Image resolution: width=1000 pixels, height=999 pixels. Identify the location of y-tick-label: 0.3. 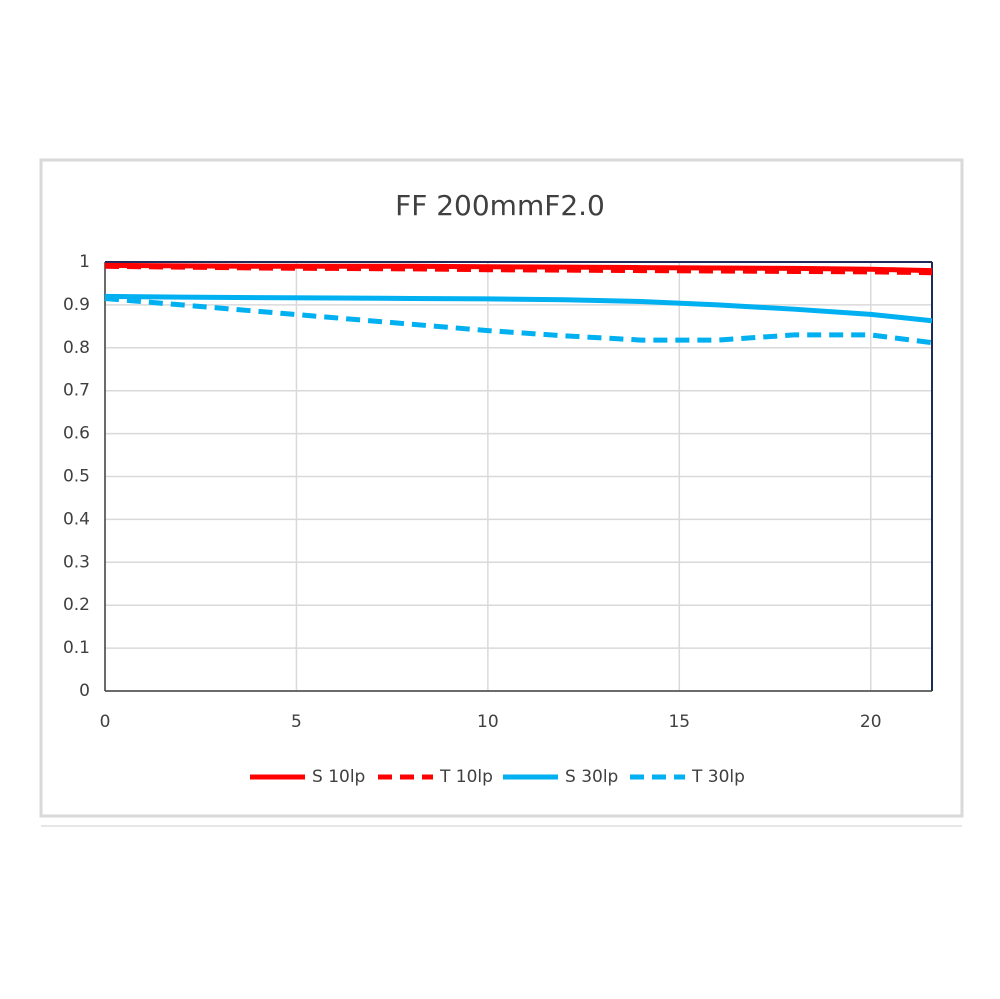
(76, 562).